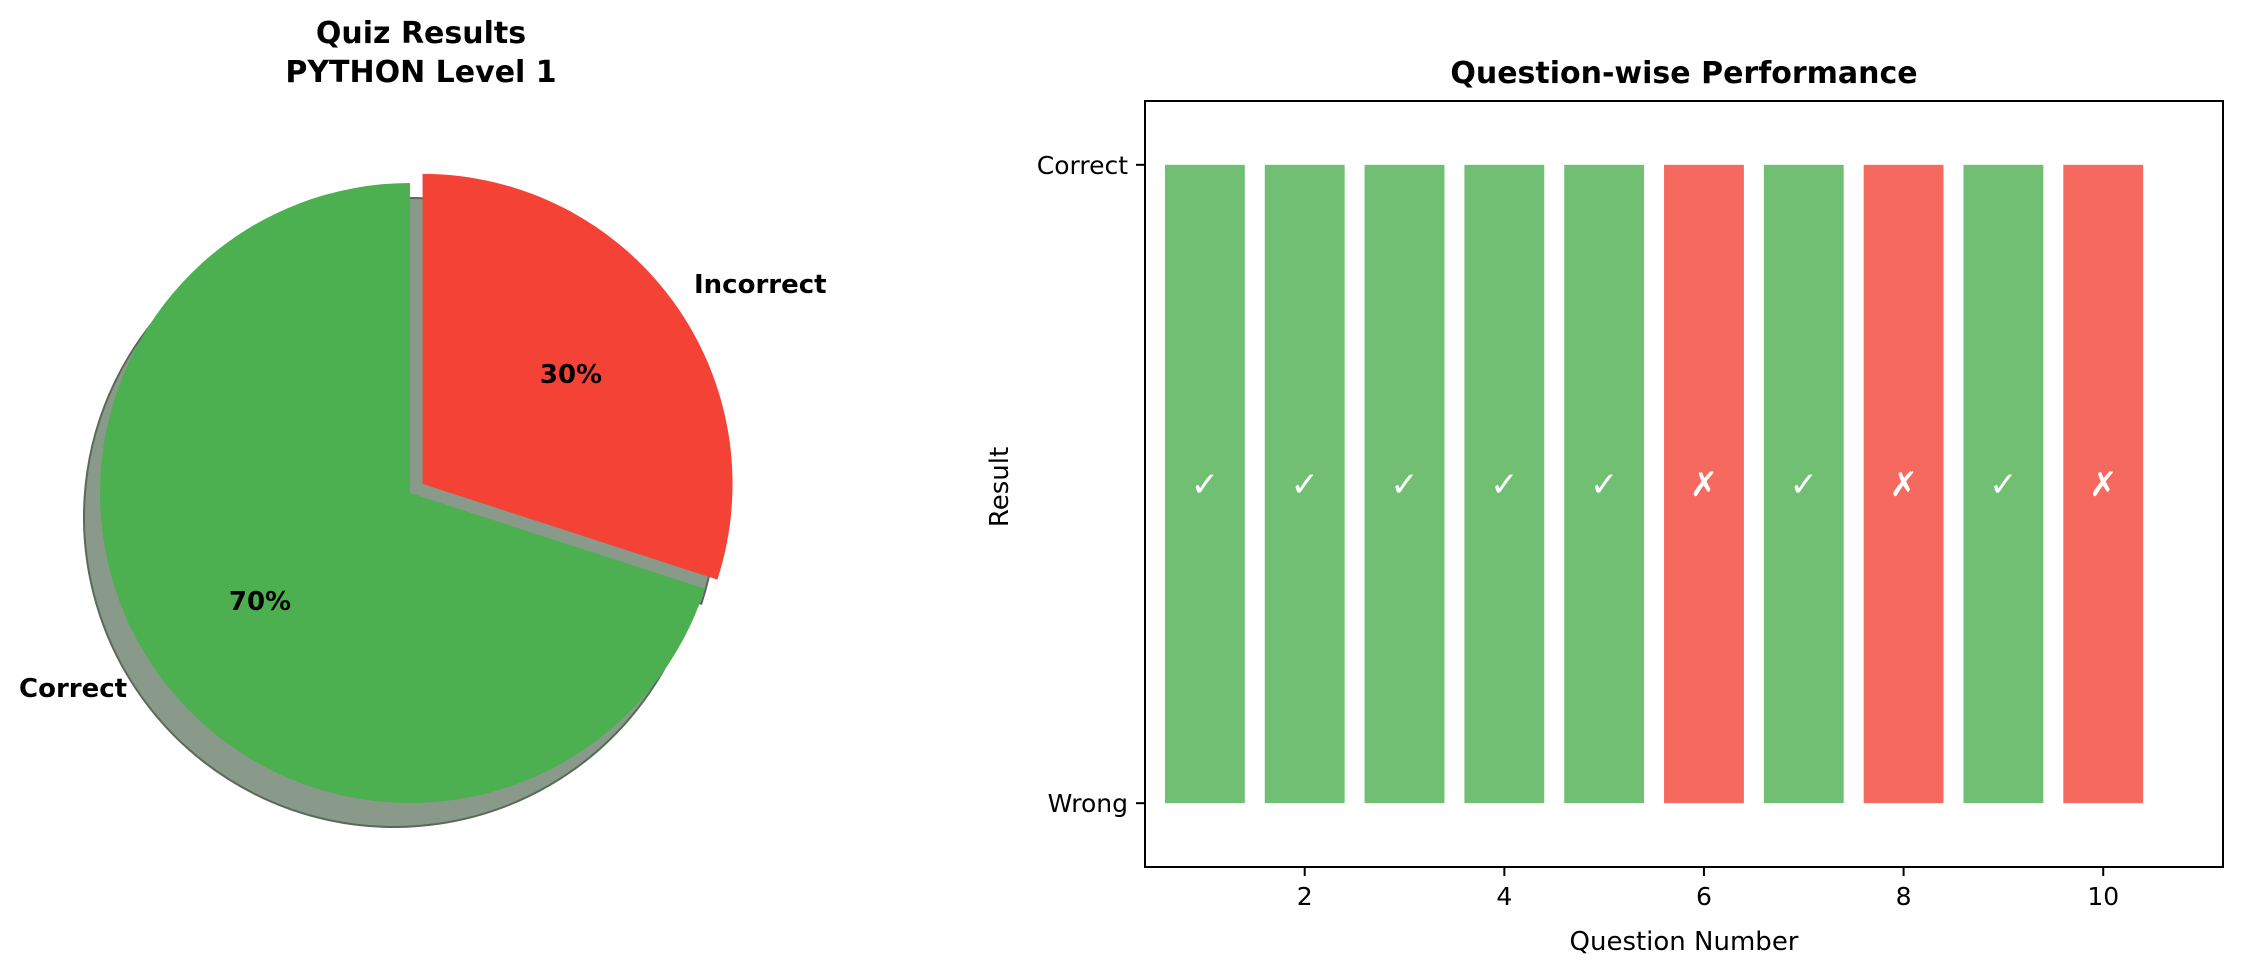 The height and width of the screenshot is (974, 2242). Describe the element at coordinates (1000, 487) in the screenshot. I see `y-axis-label: Result` at that location.